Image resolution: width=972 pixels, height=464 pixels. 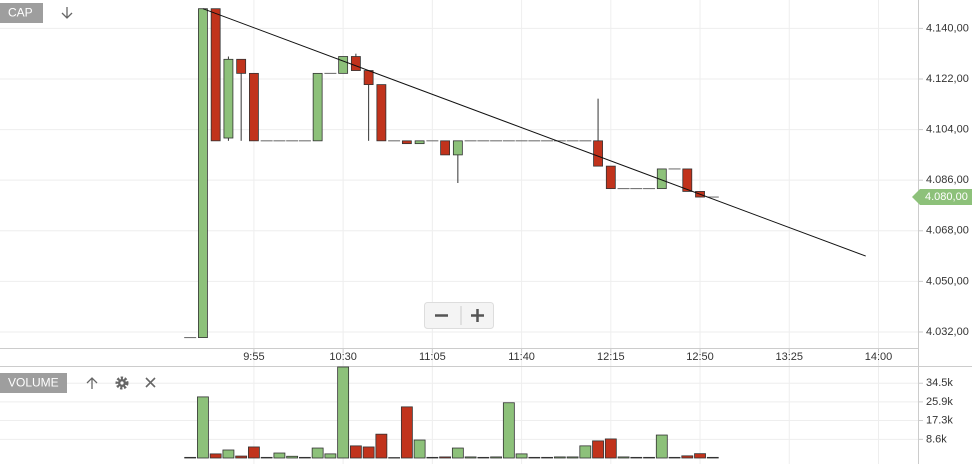 I want to click on gear-hole, so click(x=122, y=383).